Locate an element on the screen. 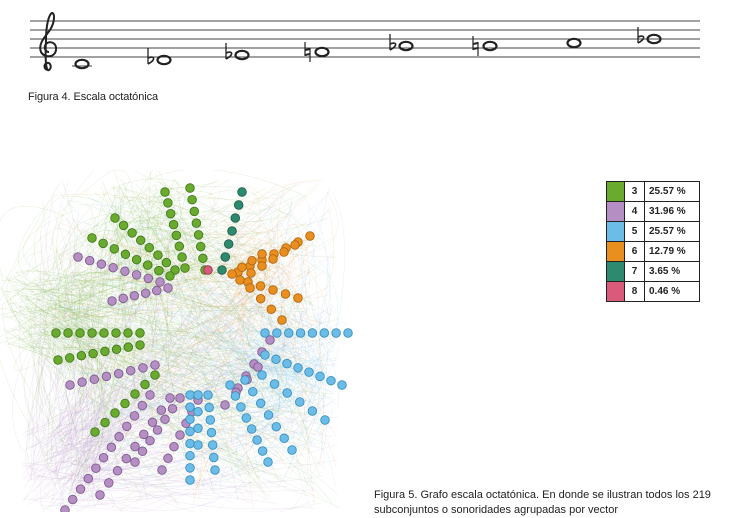  legend-cardinality: 6 is located at coordinates (634, 251).